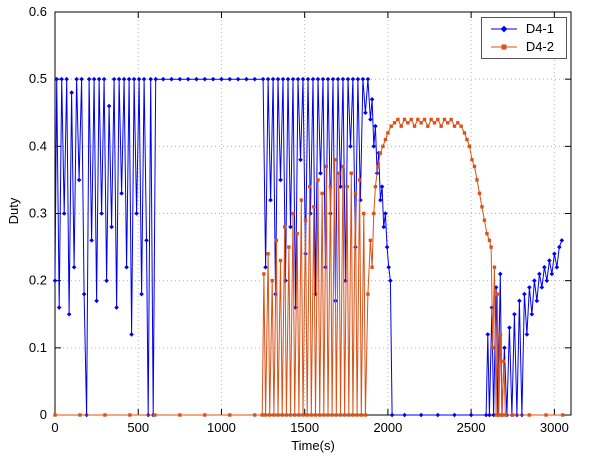 Image resolution: width=603 pixels, height=462 pixels. Describe the element at coordinates (554, 427) in the screenshot. I see `svg-text: 3000` at that location.